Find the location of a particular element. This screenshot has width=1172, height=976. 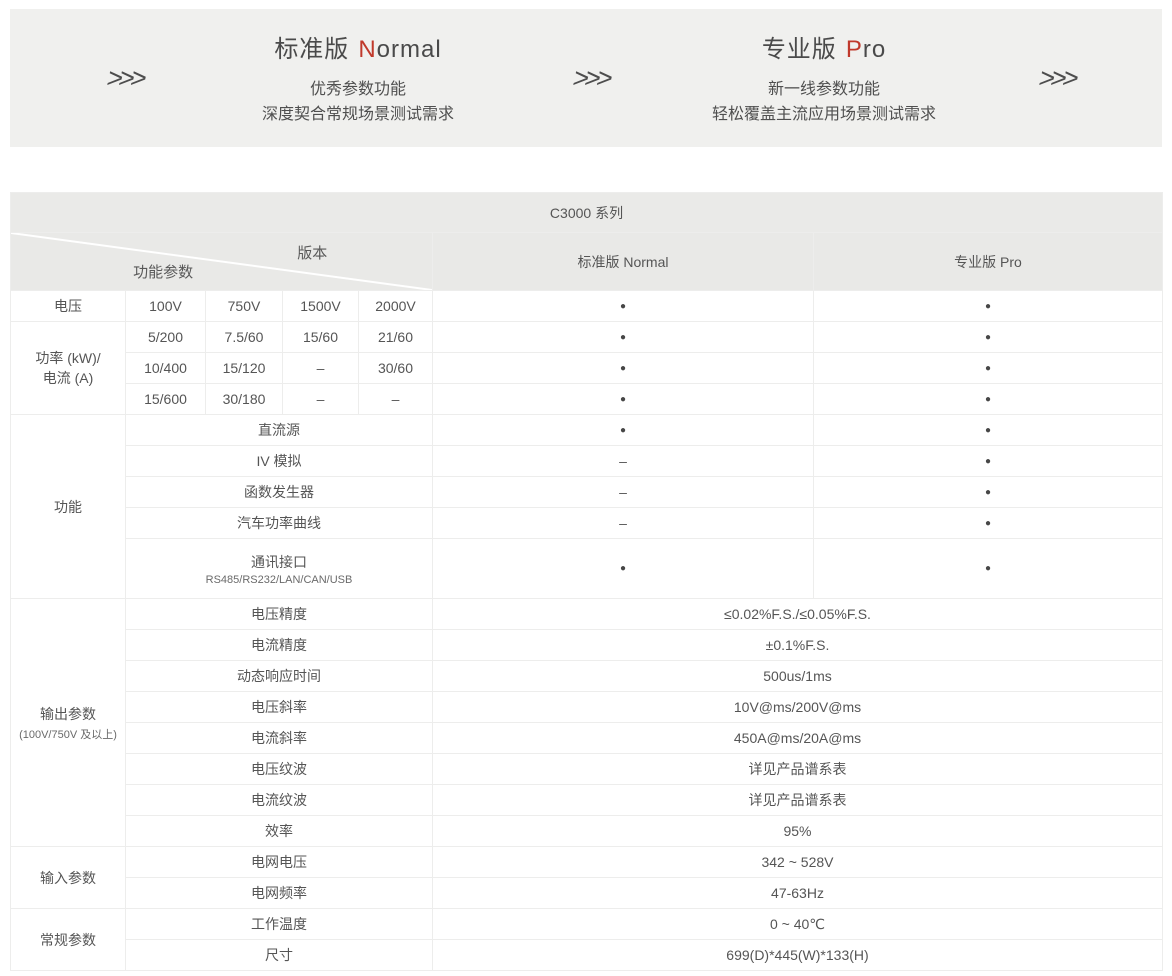

banner-pro-block: 专业版 Pro 新一线参数功能 轻松覆盖主流应用场景测试需求 is located at coordinates (824, 78).